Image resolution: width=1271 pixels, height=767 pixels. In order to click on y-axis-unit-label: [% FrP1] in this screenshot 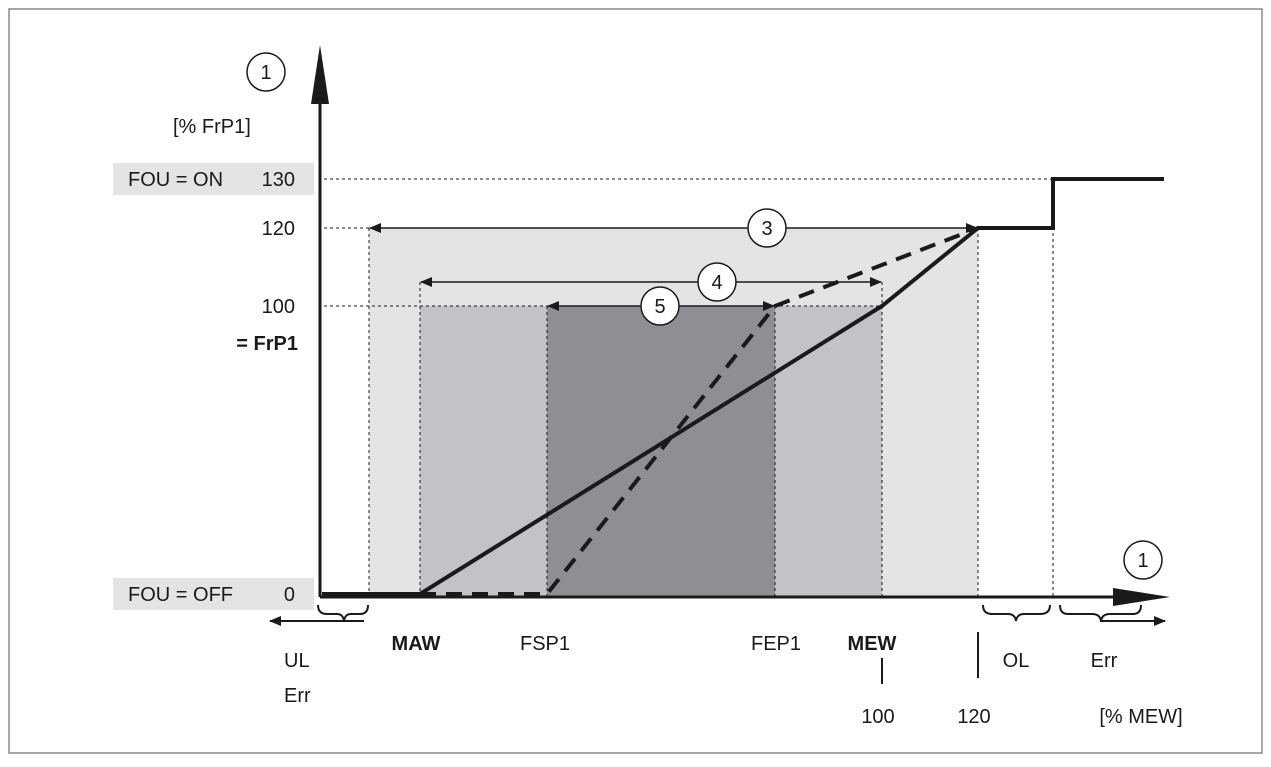, I will do `click(212, 127)`.